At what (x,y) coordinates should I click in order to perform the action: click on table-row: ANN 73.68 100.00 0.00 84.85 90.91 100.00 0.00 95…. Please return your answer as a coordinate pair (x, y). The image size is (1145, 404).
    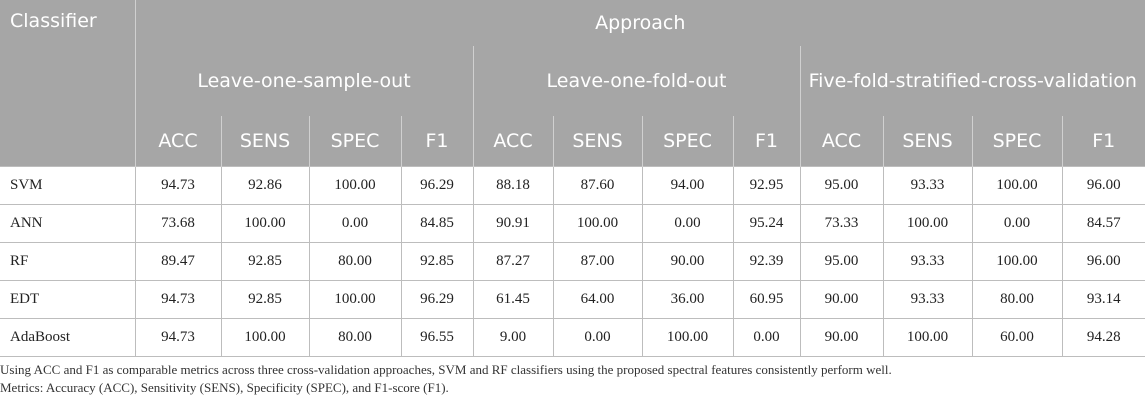
    Looking at the image, I should click on (572, 223).